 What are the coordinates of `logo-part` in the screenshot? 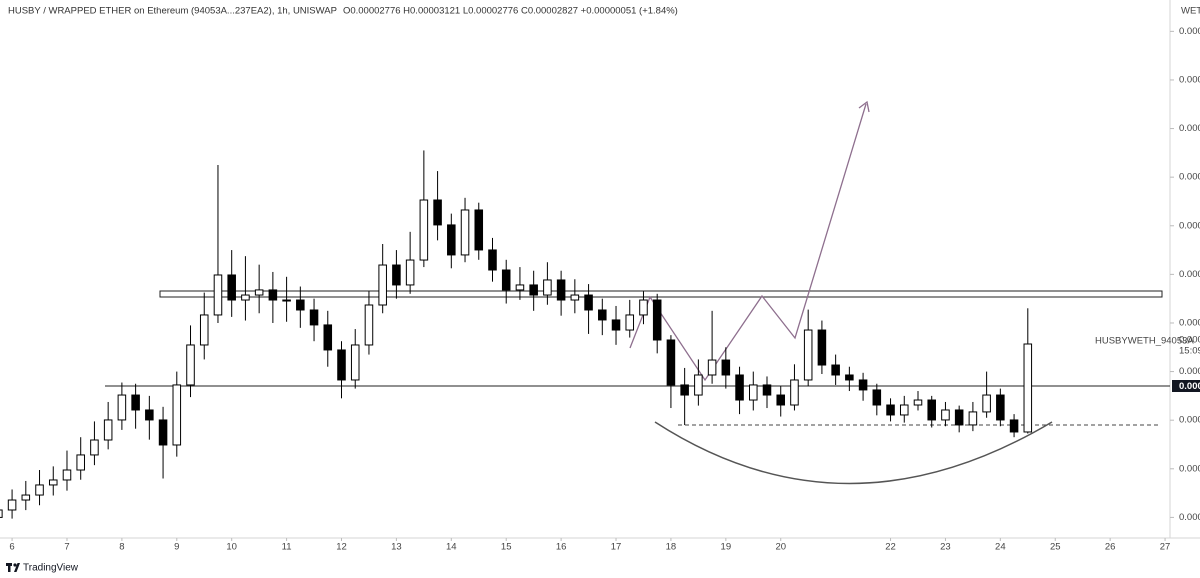 It's located at (17, 567).